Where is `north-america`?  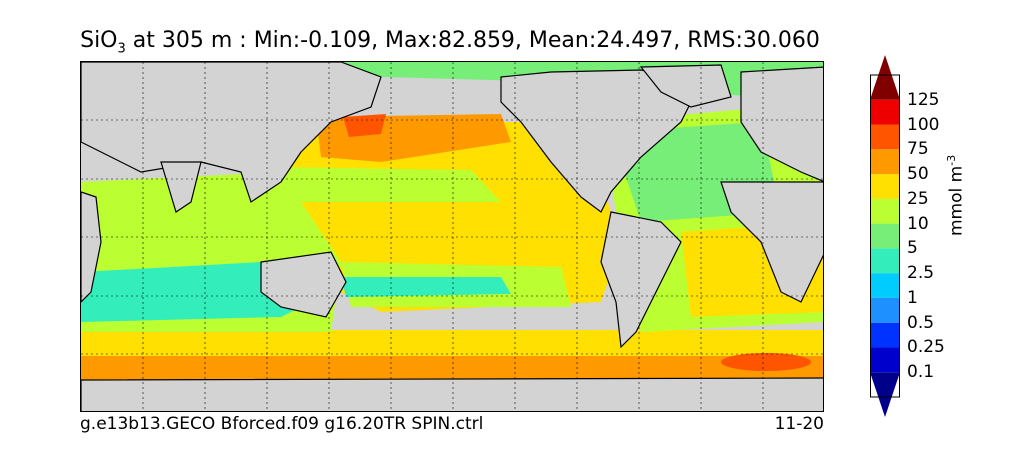 north-america is located at coordinates (601, 141).